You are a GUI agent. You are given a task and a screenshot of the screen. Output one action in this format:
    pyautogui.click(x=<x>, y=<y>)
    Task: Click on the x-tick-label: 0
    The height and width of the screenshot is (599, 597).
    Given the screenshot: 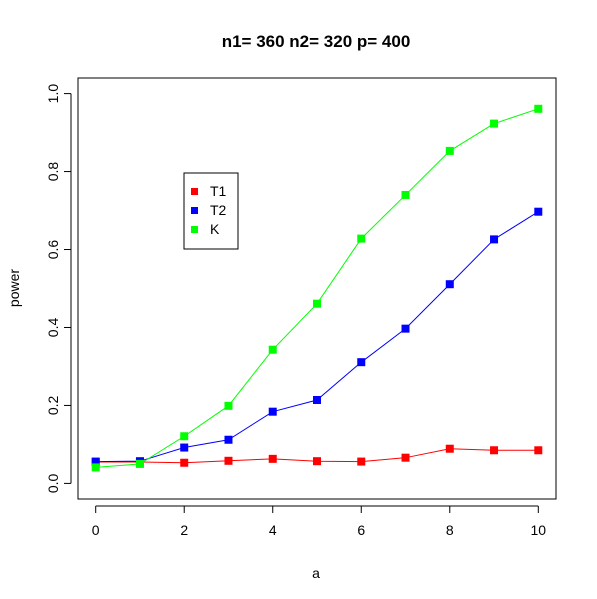 What is the action you would take?
    pyautogui.click(x=96, y=530)
    